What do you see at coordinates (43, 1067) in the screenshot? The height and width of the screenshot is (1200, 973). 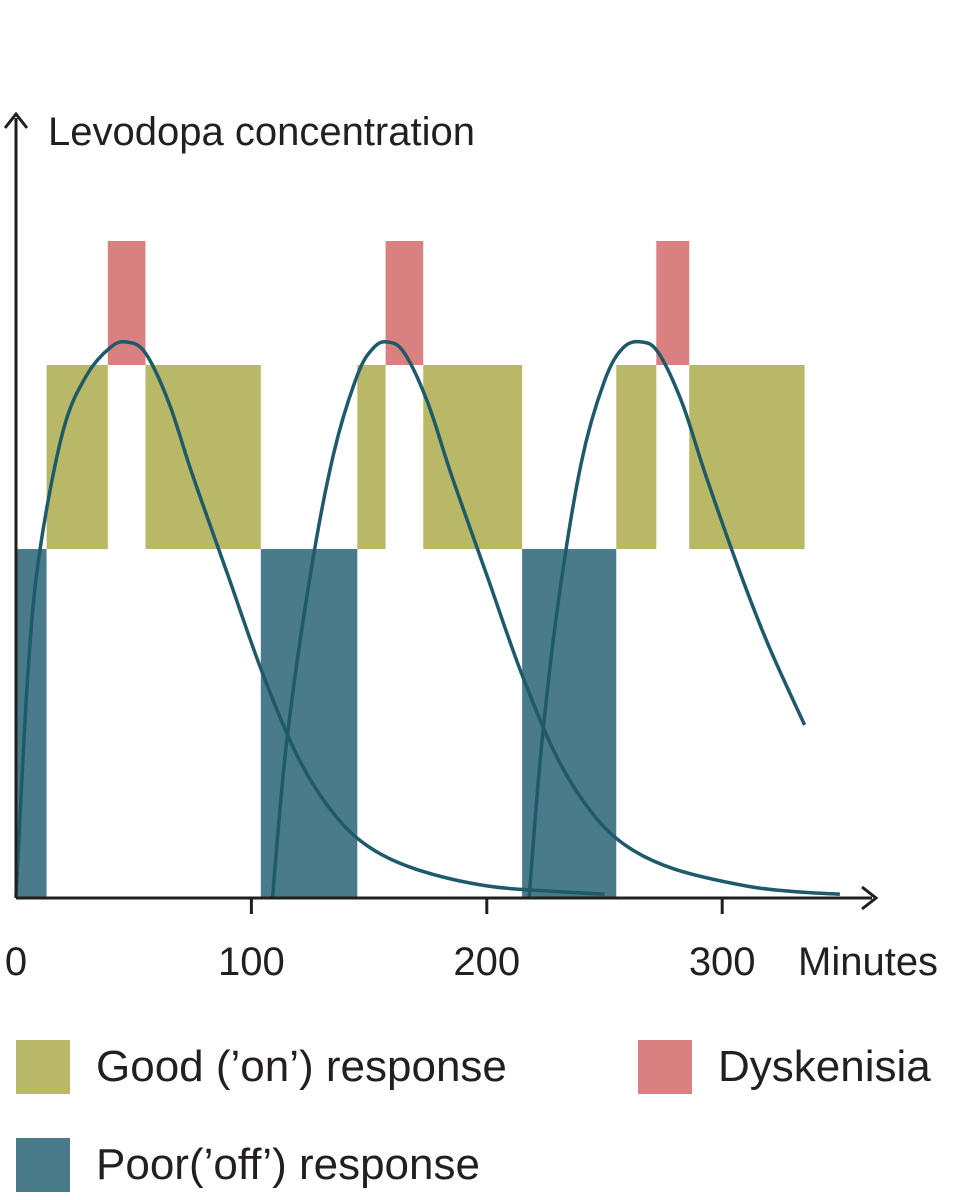 I see `legend-swatch-on` at bounding box center [43, 1067].